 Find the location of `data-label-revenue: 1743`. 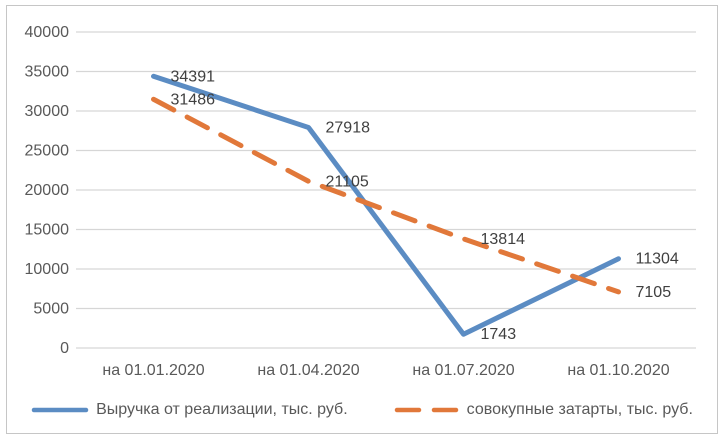

data-label-revenue: 1743 is located at coordinates (499, 334).